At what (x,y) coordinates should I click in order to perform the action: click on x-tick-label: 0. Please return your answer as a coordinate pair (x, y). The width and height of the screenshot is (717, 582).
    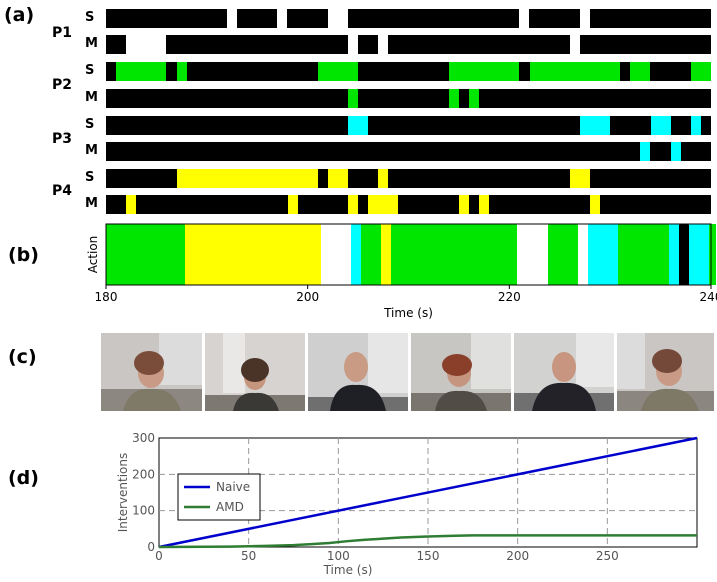
    Looking at the image, I should click on (159, 556).